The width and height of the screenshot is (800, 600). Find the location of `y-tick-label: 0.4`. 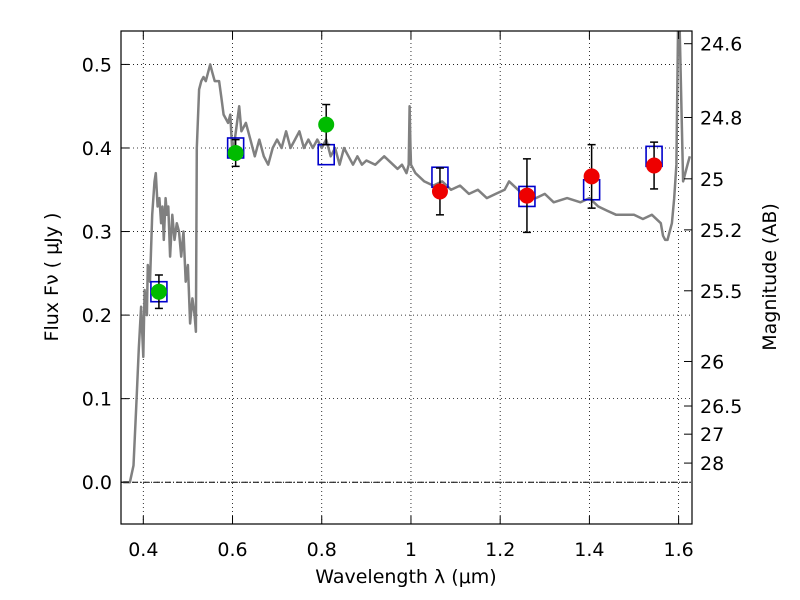

y-tick-label: 0.4 is located at coordinates (97, 149).